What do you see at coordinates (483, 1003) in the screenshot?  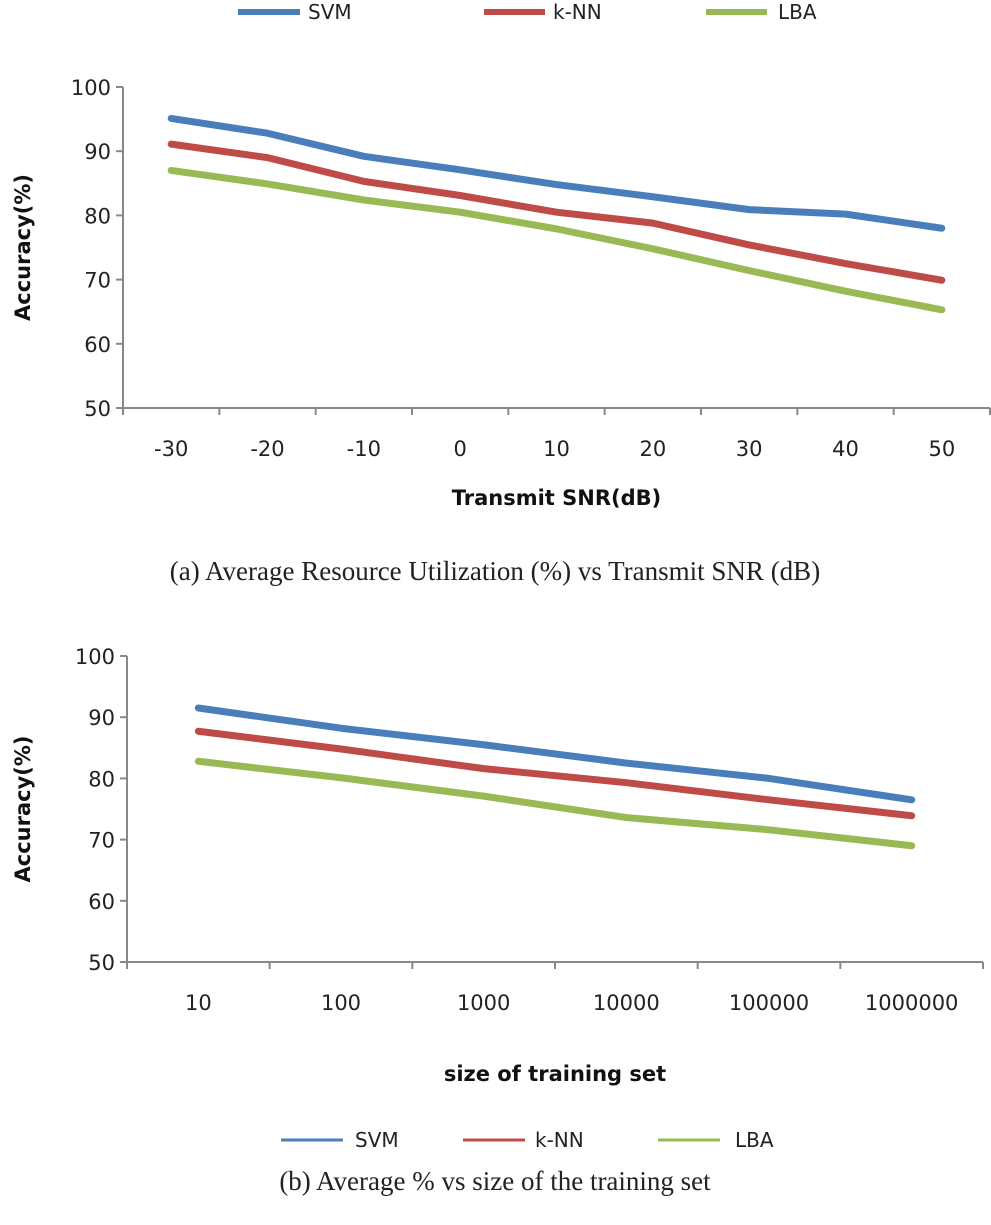 I see `x-tick-label: 1000` at bounding box center [483, 1003].